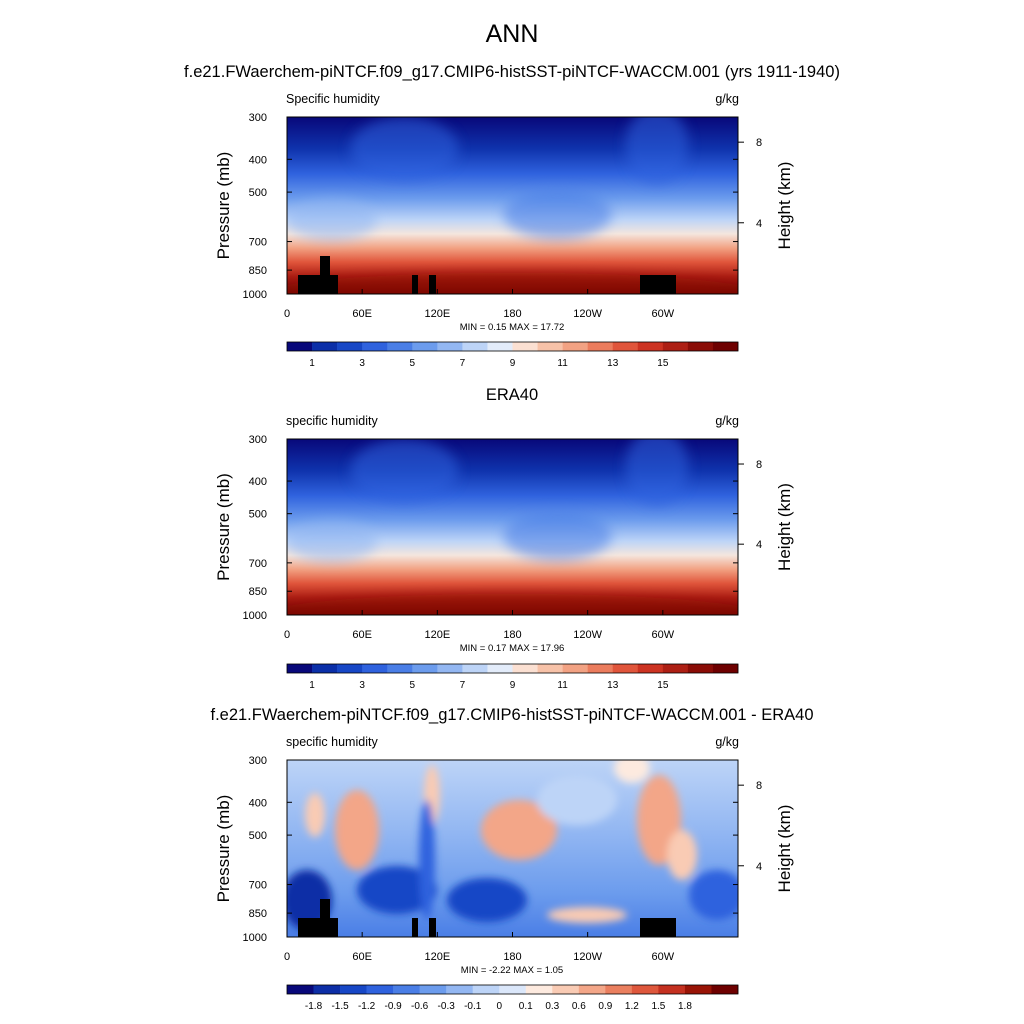 Image resolution: width=1024 pixels, height=1024 pixels. What do you see at coordinates (223, 527) in the screenshot?
I see `y-axis-title: Pressure (mb)` at bounding box center [223, 527].